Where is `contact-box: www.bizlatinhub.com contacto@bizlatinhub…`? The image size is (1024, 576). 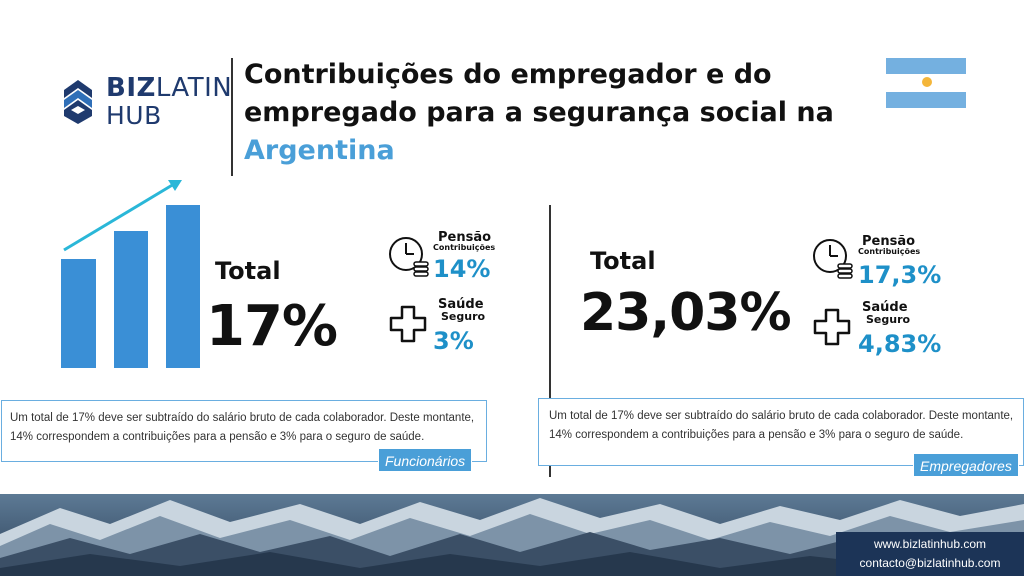 contact-box: www.bizlatinhub.com contacto@bizlatinhub… is located at coordinates (930, 554).